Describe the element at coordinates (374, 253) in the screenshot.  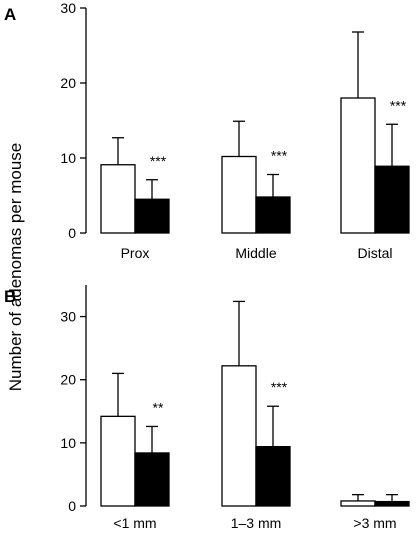
I see `category-label: Distal` at that location.